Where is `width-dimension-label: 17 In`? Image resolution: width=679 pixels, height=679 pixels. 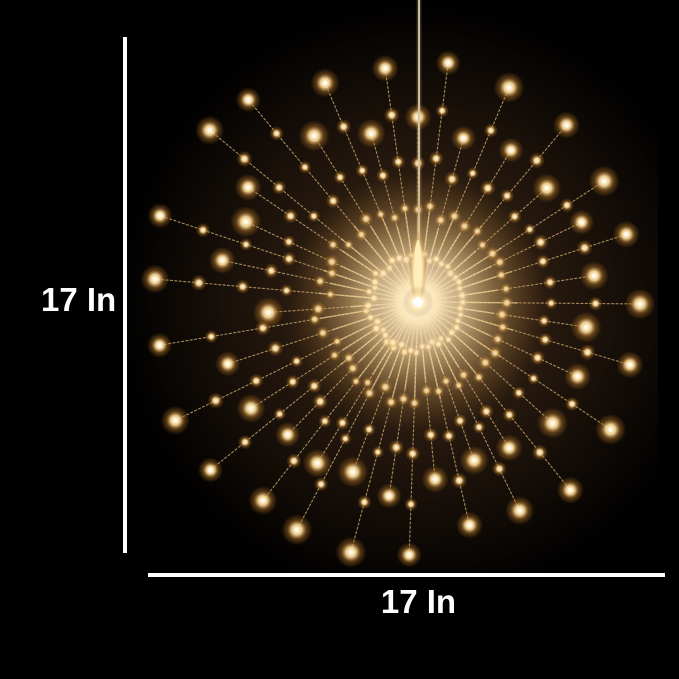
width-dimension-label: 17 In is located at coordinates (418, 601).